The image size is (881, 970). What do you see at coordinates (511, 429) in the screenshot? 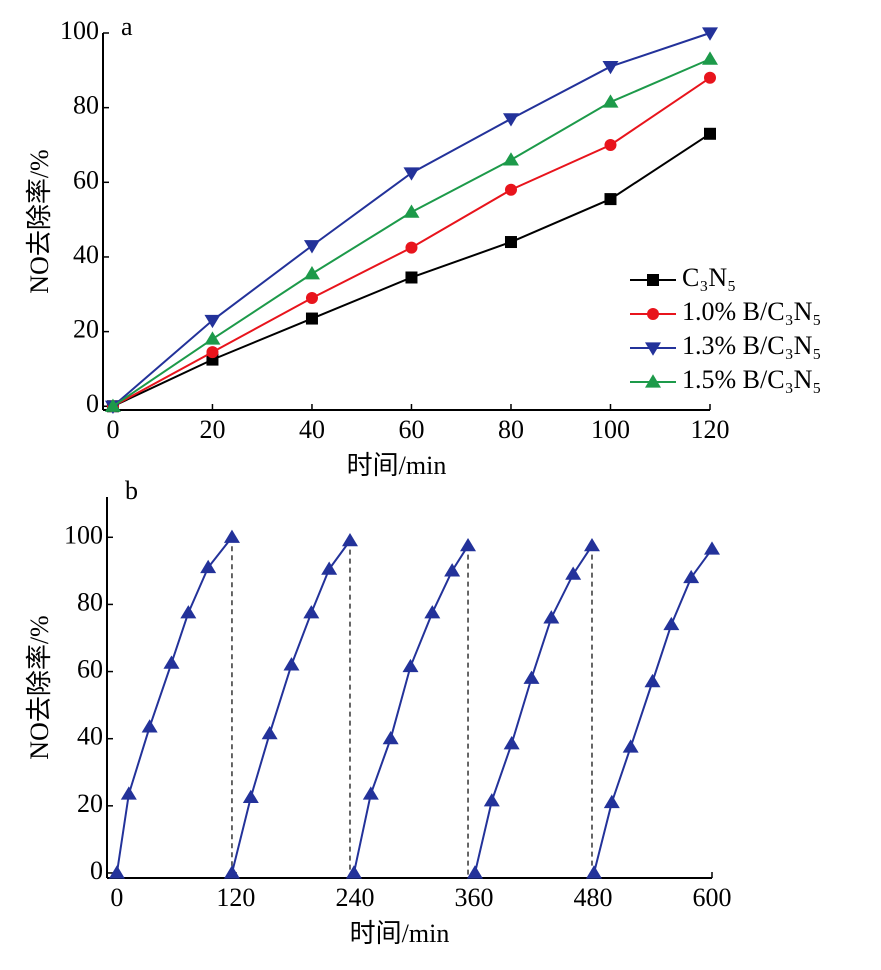
I see `x-tick-label: 80` at bounding box center [511, 429].